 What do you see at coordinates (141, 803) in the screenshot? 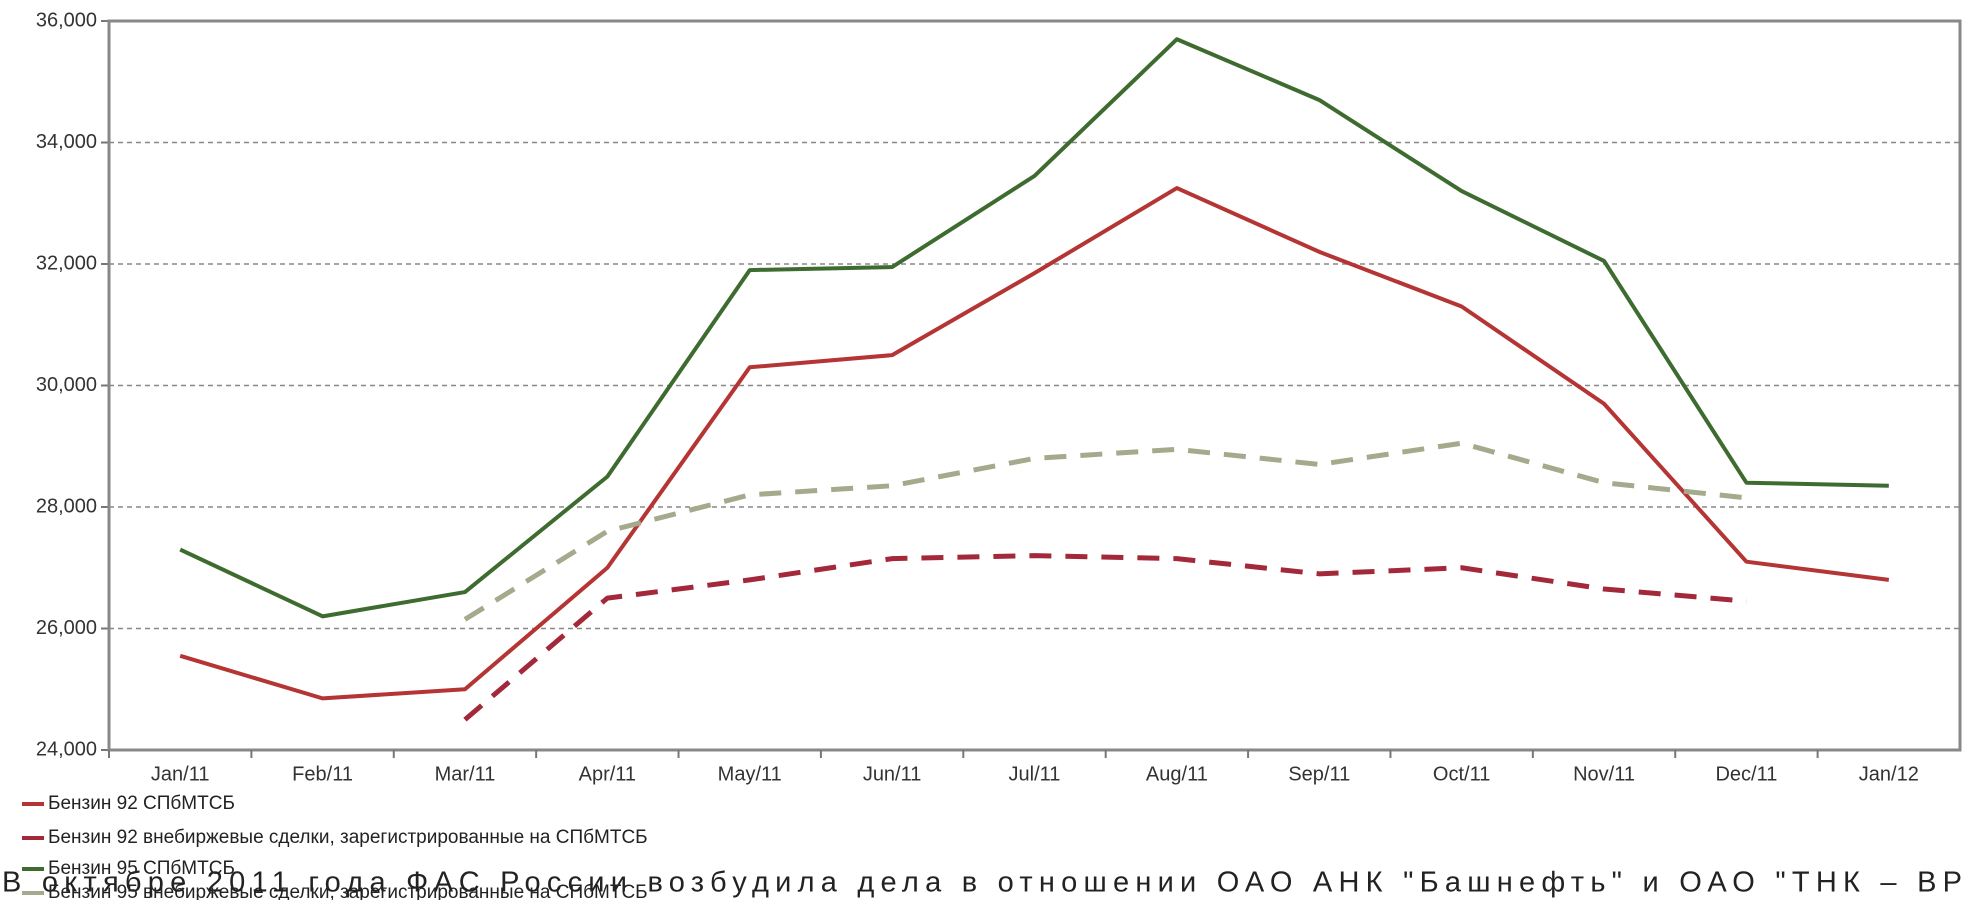
I see `legend-label: Бензин 92 СПбМТСБ` at bounding box center [141, 803].